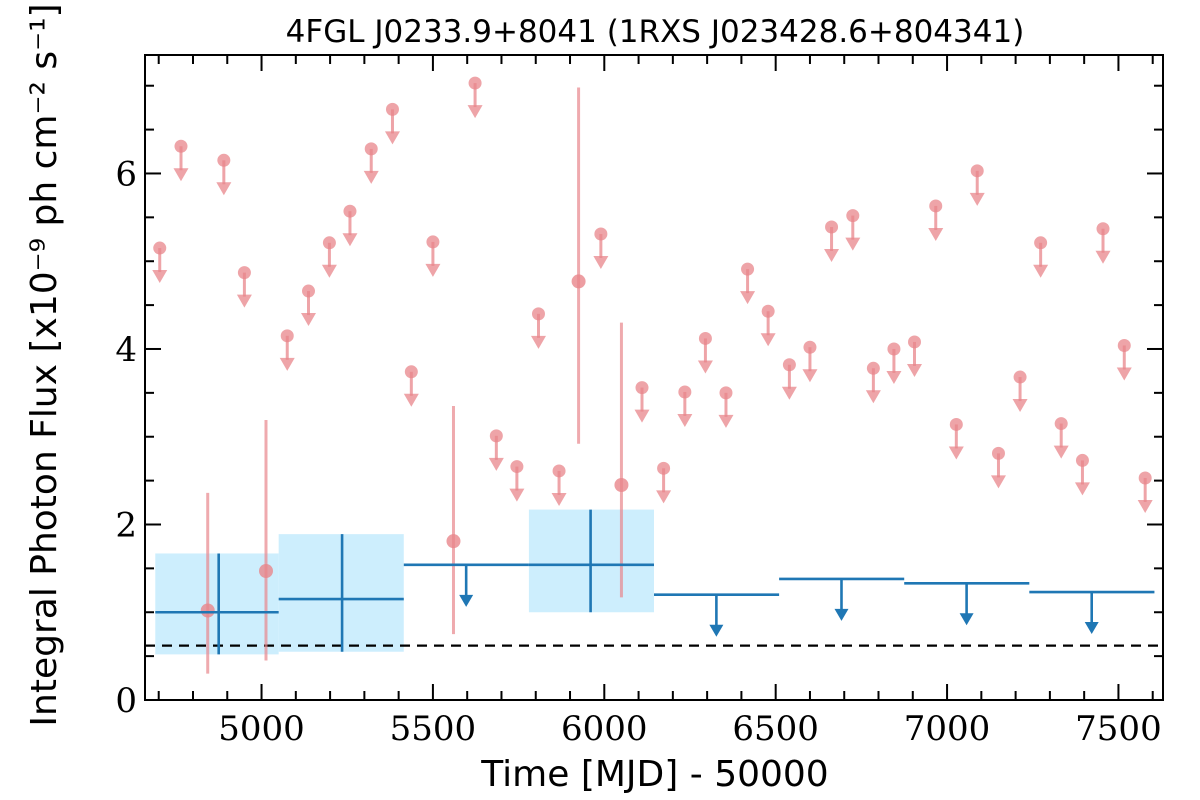 Image resolution: width=1200 pixels, height=800 pixels. Describe the element at coordinates (126, 174) in the screenshot. I see `y-tick-label: 6` at that location.